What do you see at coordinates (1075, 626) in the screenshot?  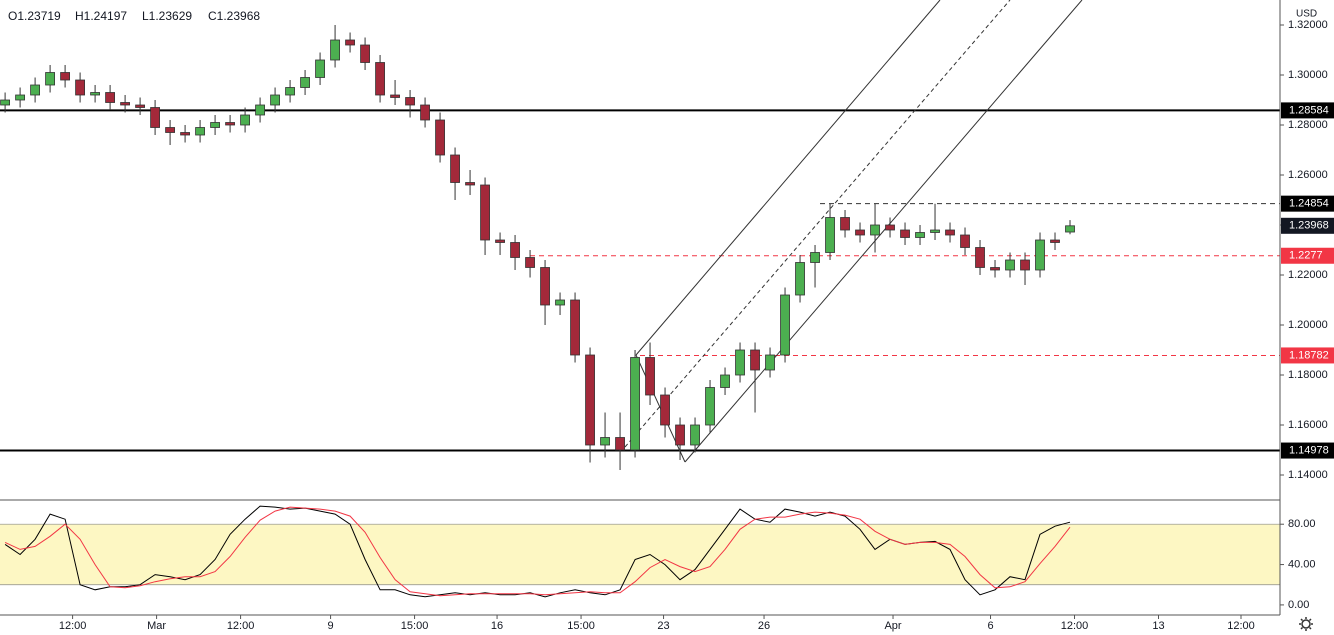 I see `x-tick-label: 12:00` at bounding box center [1075, 626].